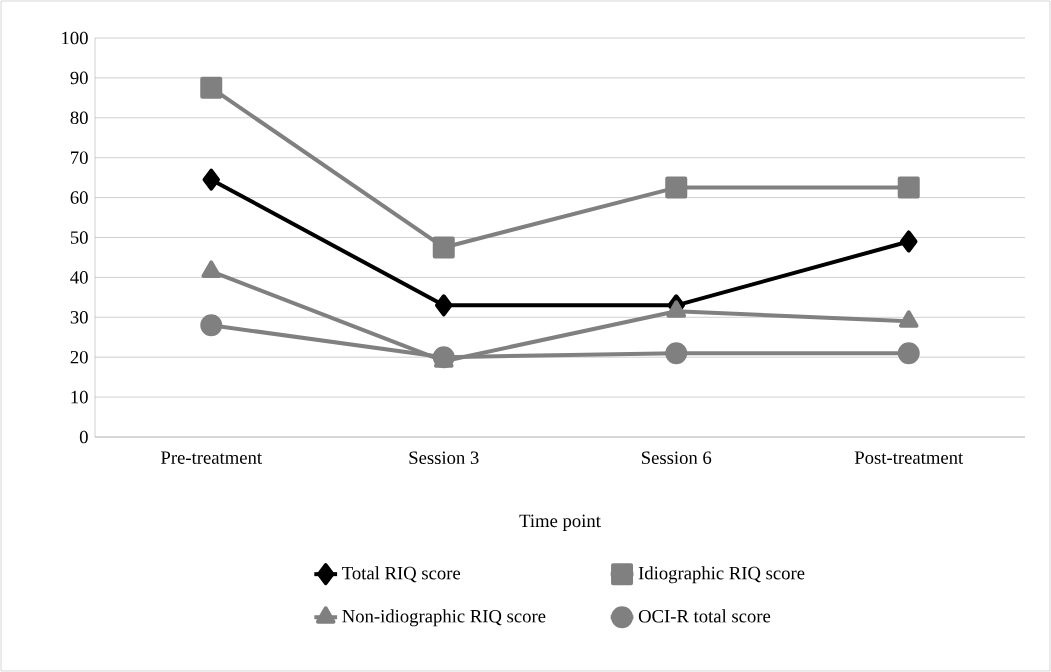 The width and height of the screenshot is (1051, 672). What do you see at coordinates (79, 277) in the screenshot?
I see `y-tick-label: 40` at bounding box center [79, 277].